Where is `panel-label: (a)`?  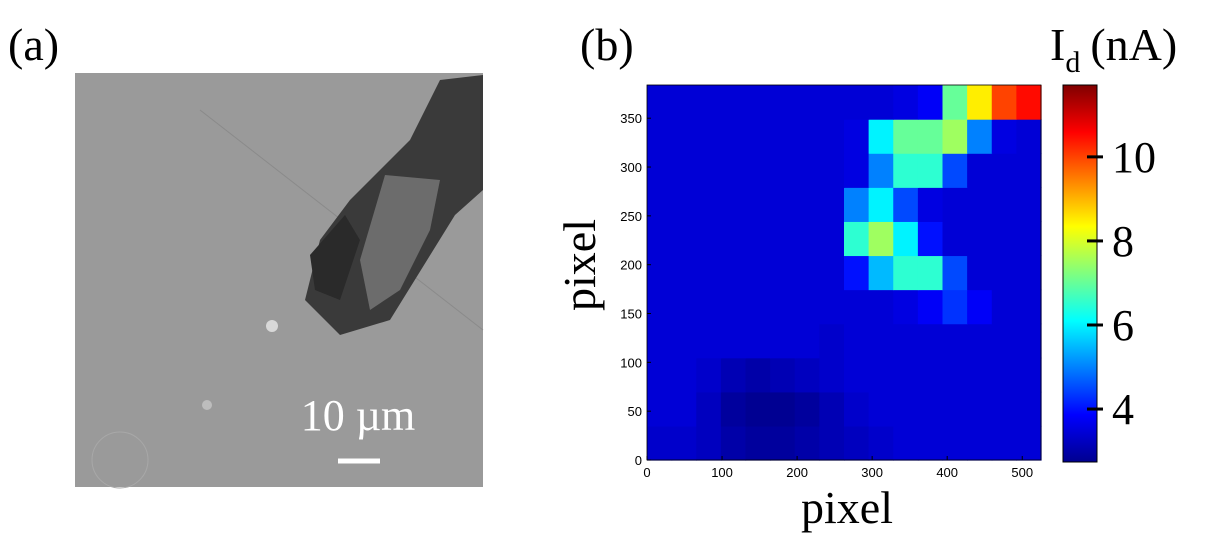
panel-label: (a) is located at coordinates (33, 44).